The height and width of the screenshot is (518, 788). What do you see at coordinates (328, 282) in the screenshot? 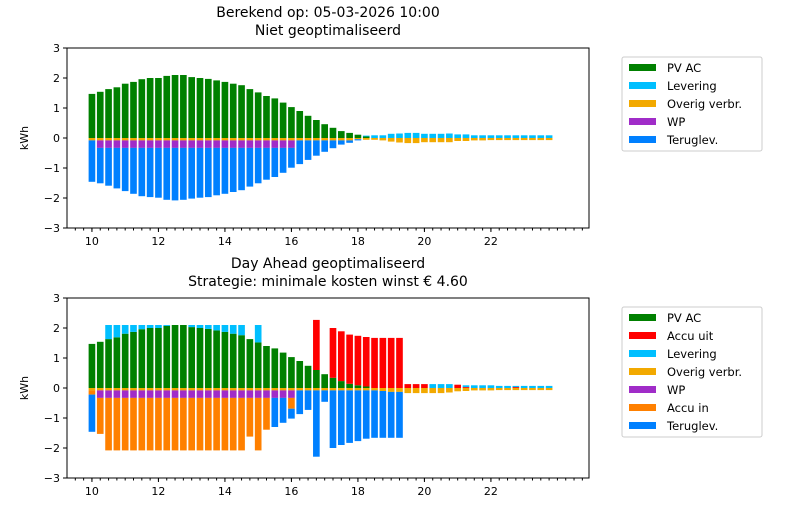
I see `chart-title: Strategie: minimale kosten winst € 4.60` at bounding box center [328, 282].